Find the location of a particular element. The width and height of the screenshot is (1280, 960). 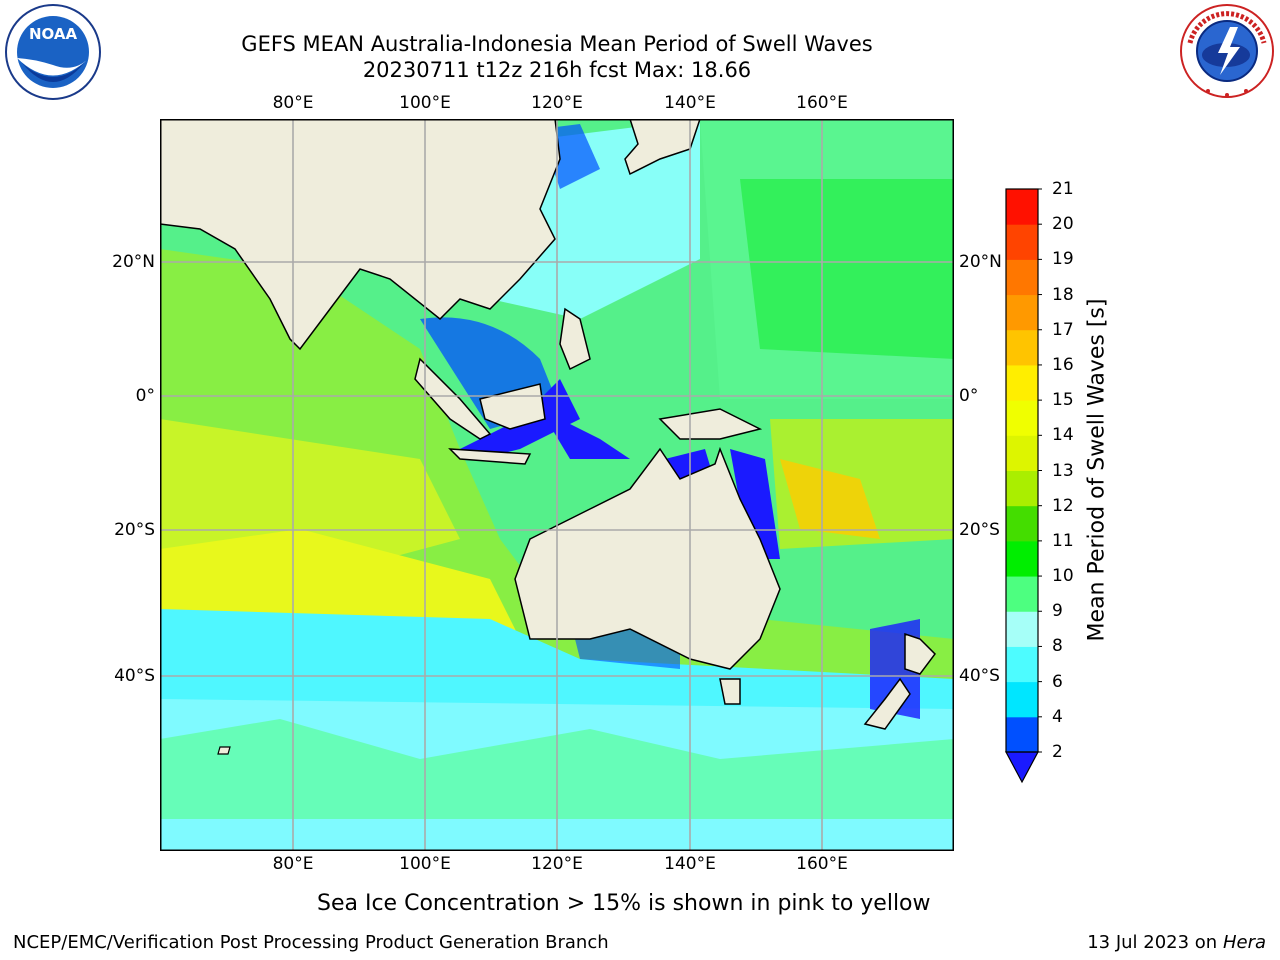

colorbar-tick-label: 9 is located at coordinates (1057, 611).